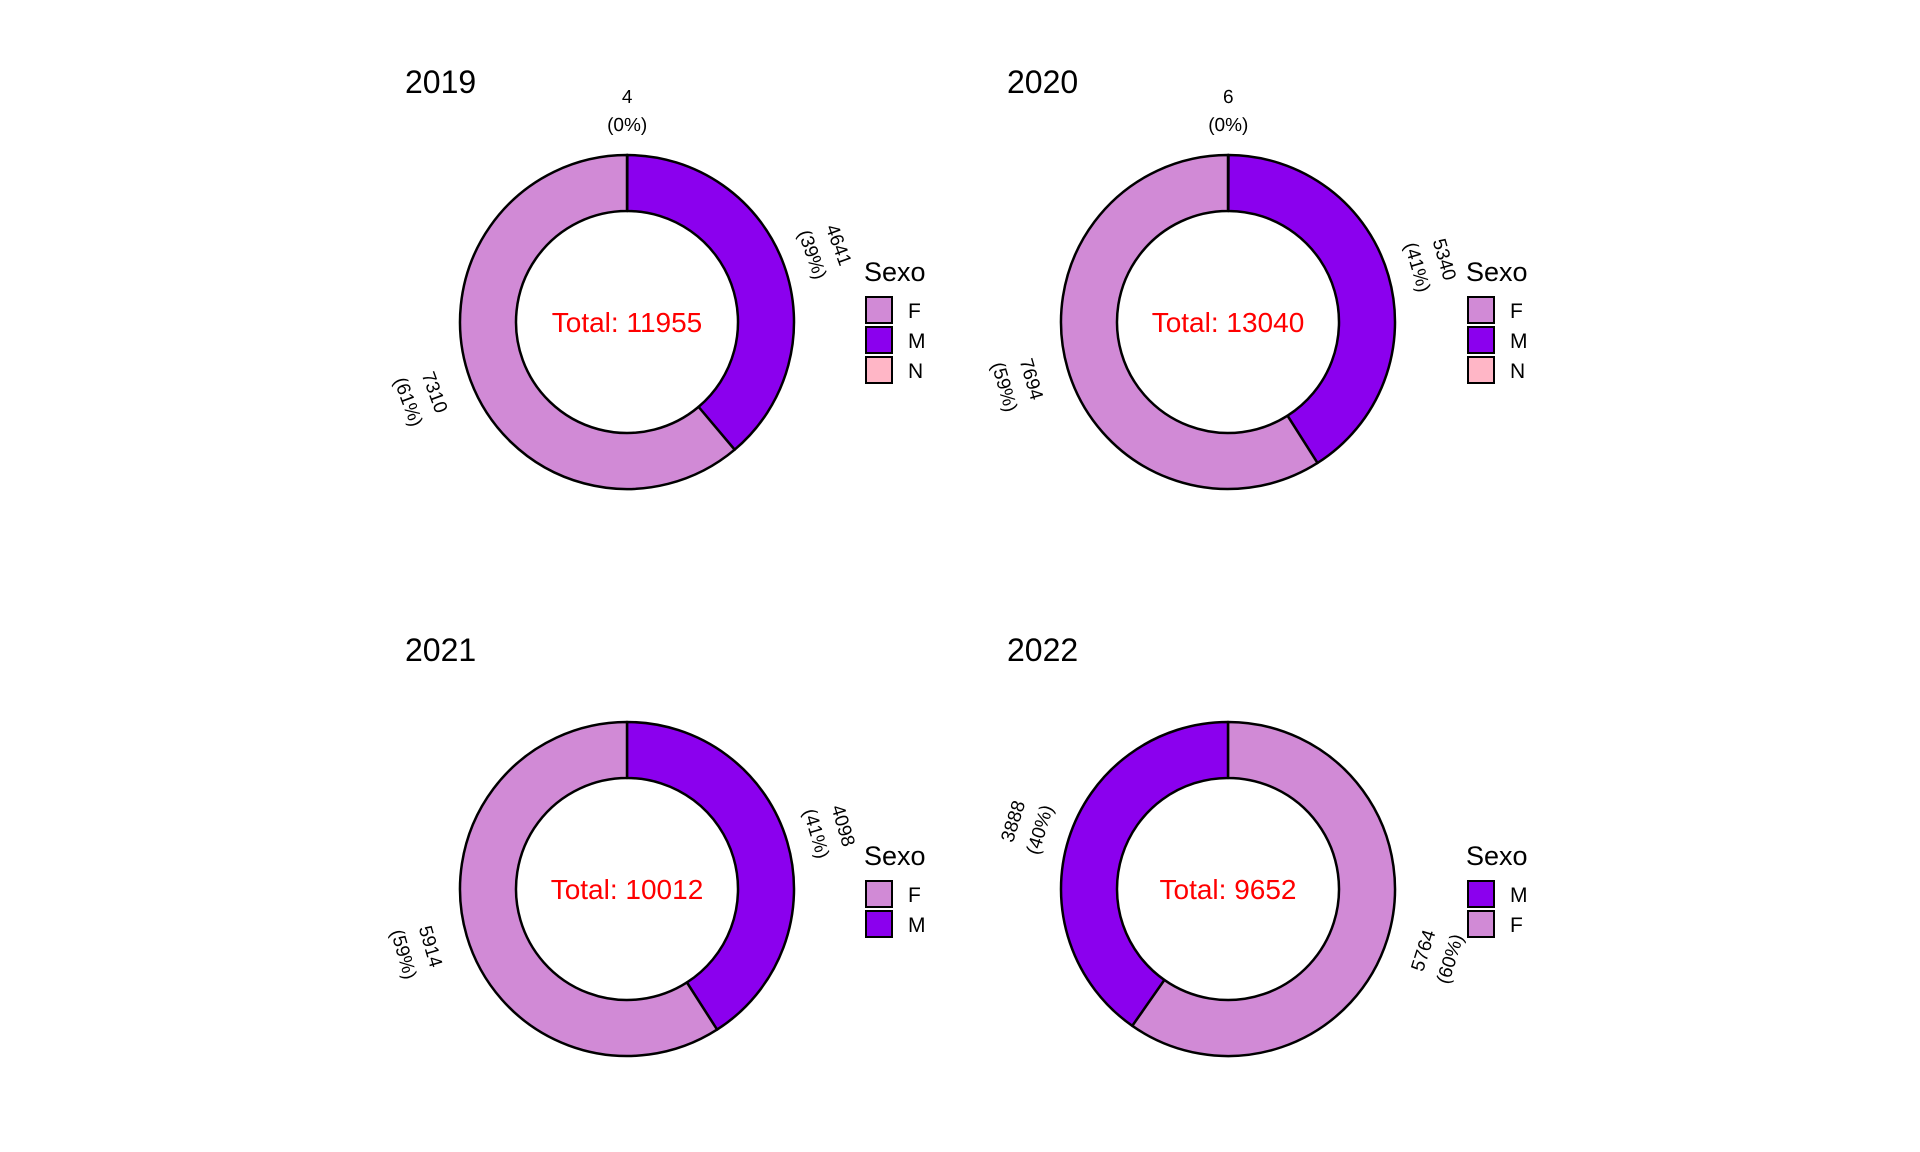 Image resolution: width=1920 pixels, height=1152 pixels. I want to click on panel-2021: 2021 4098(41%) 5914(59%) Total: 10012 Sexo FM, so click(656, 845).